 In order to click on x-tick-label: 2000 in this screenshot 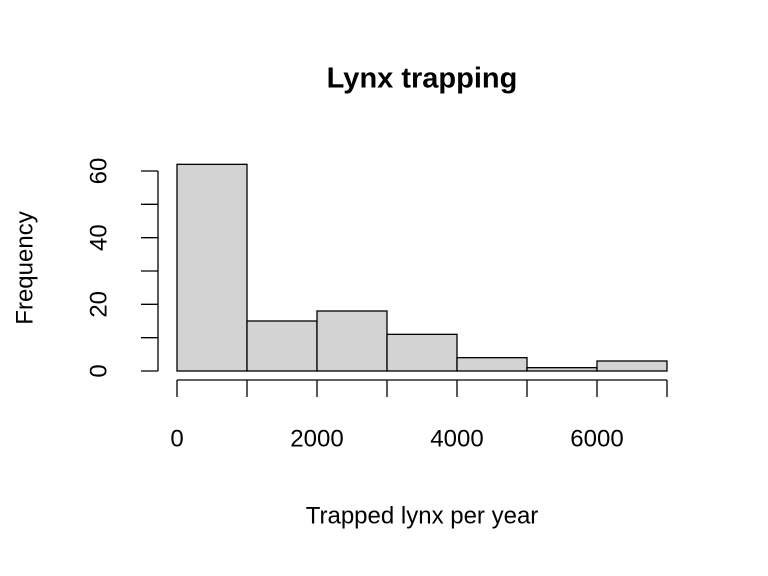, I will do `click(316, 438)`.